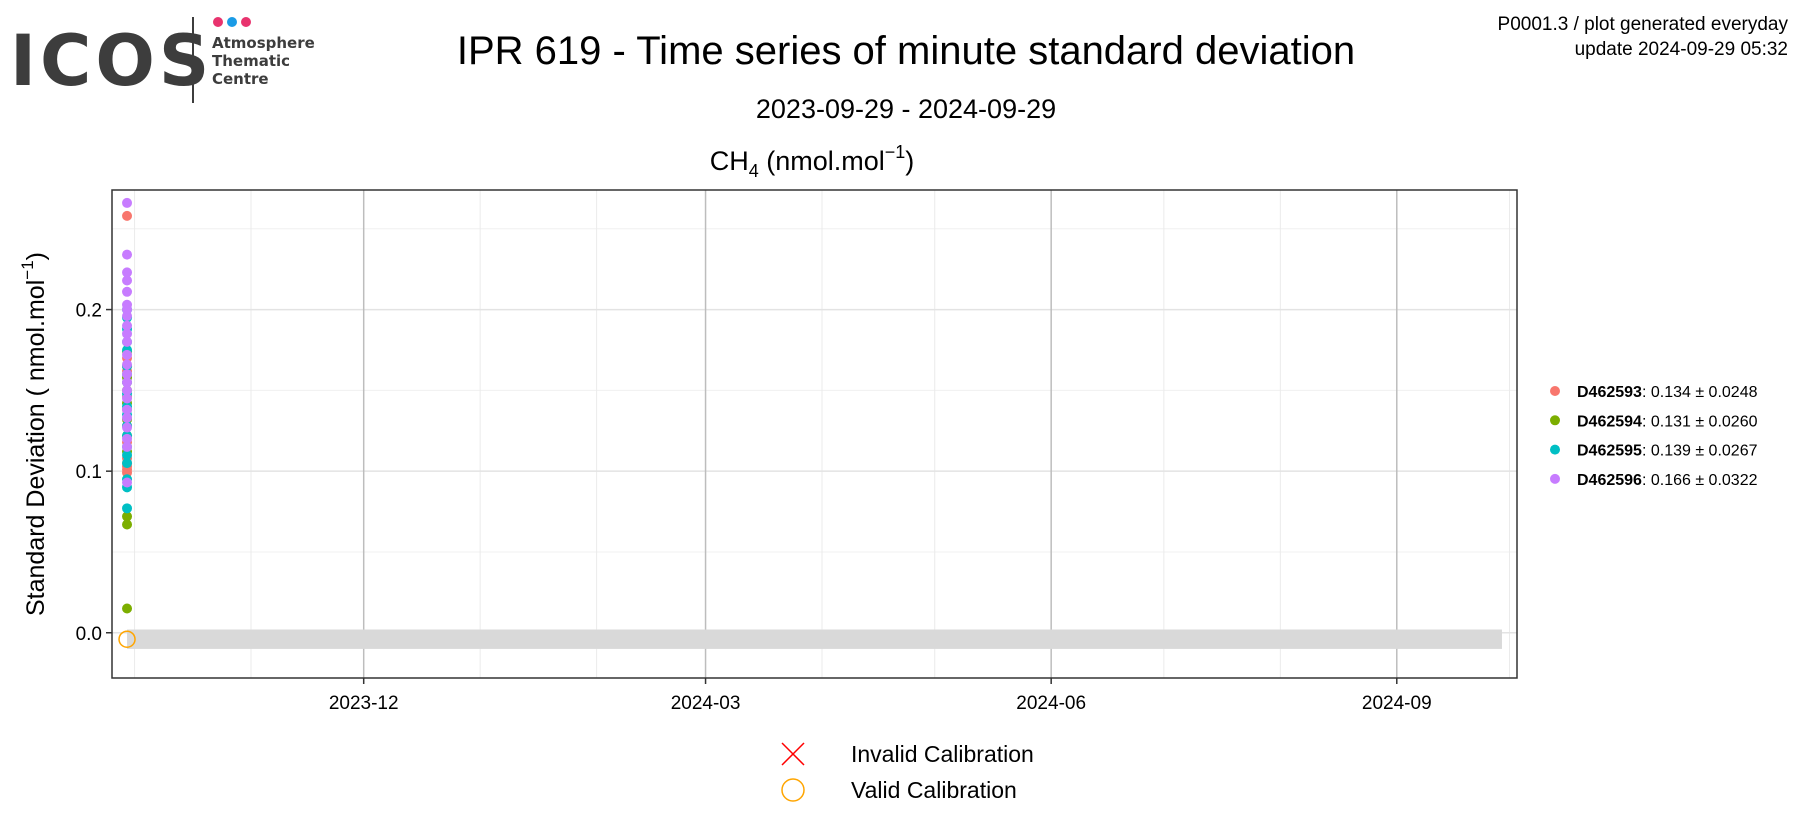  I want to click on logo-sub-3: Centre, so click(240, 79).